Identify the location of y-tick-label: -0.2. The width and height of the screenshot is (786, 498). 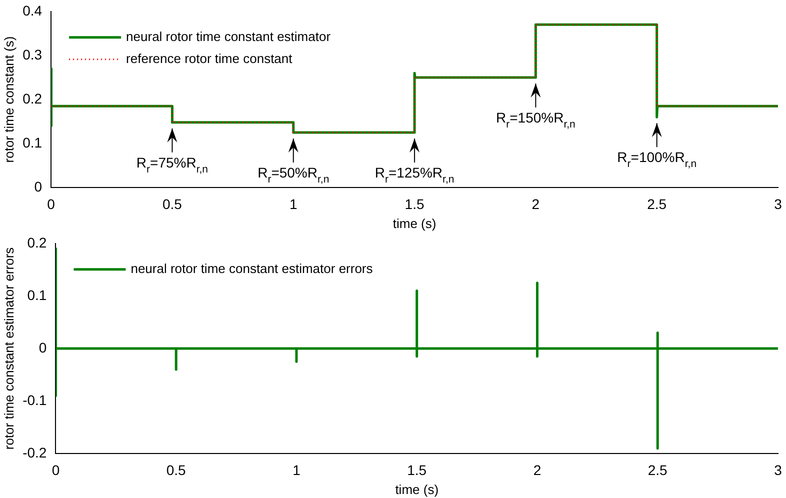
(34, 452).